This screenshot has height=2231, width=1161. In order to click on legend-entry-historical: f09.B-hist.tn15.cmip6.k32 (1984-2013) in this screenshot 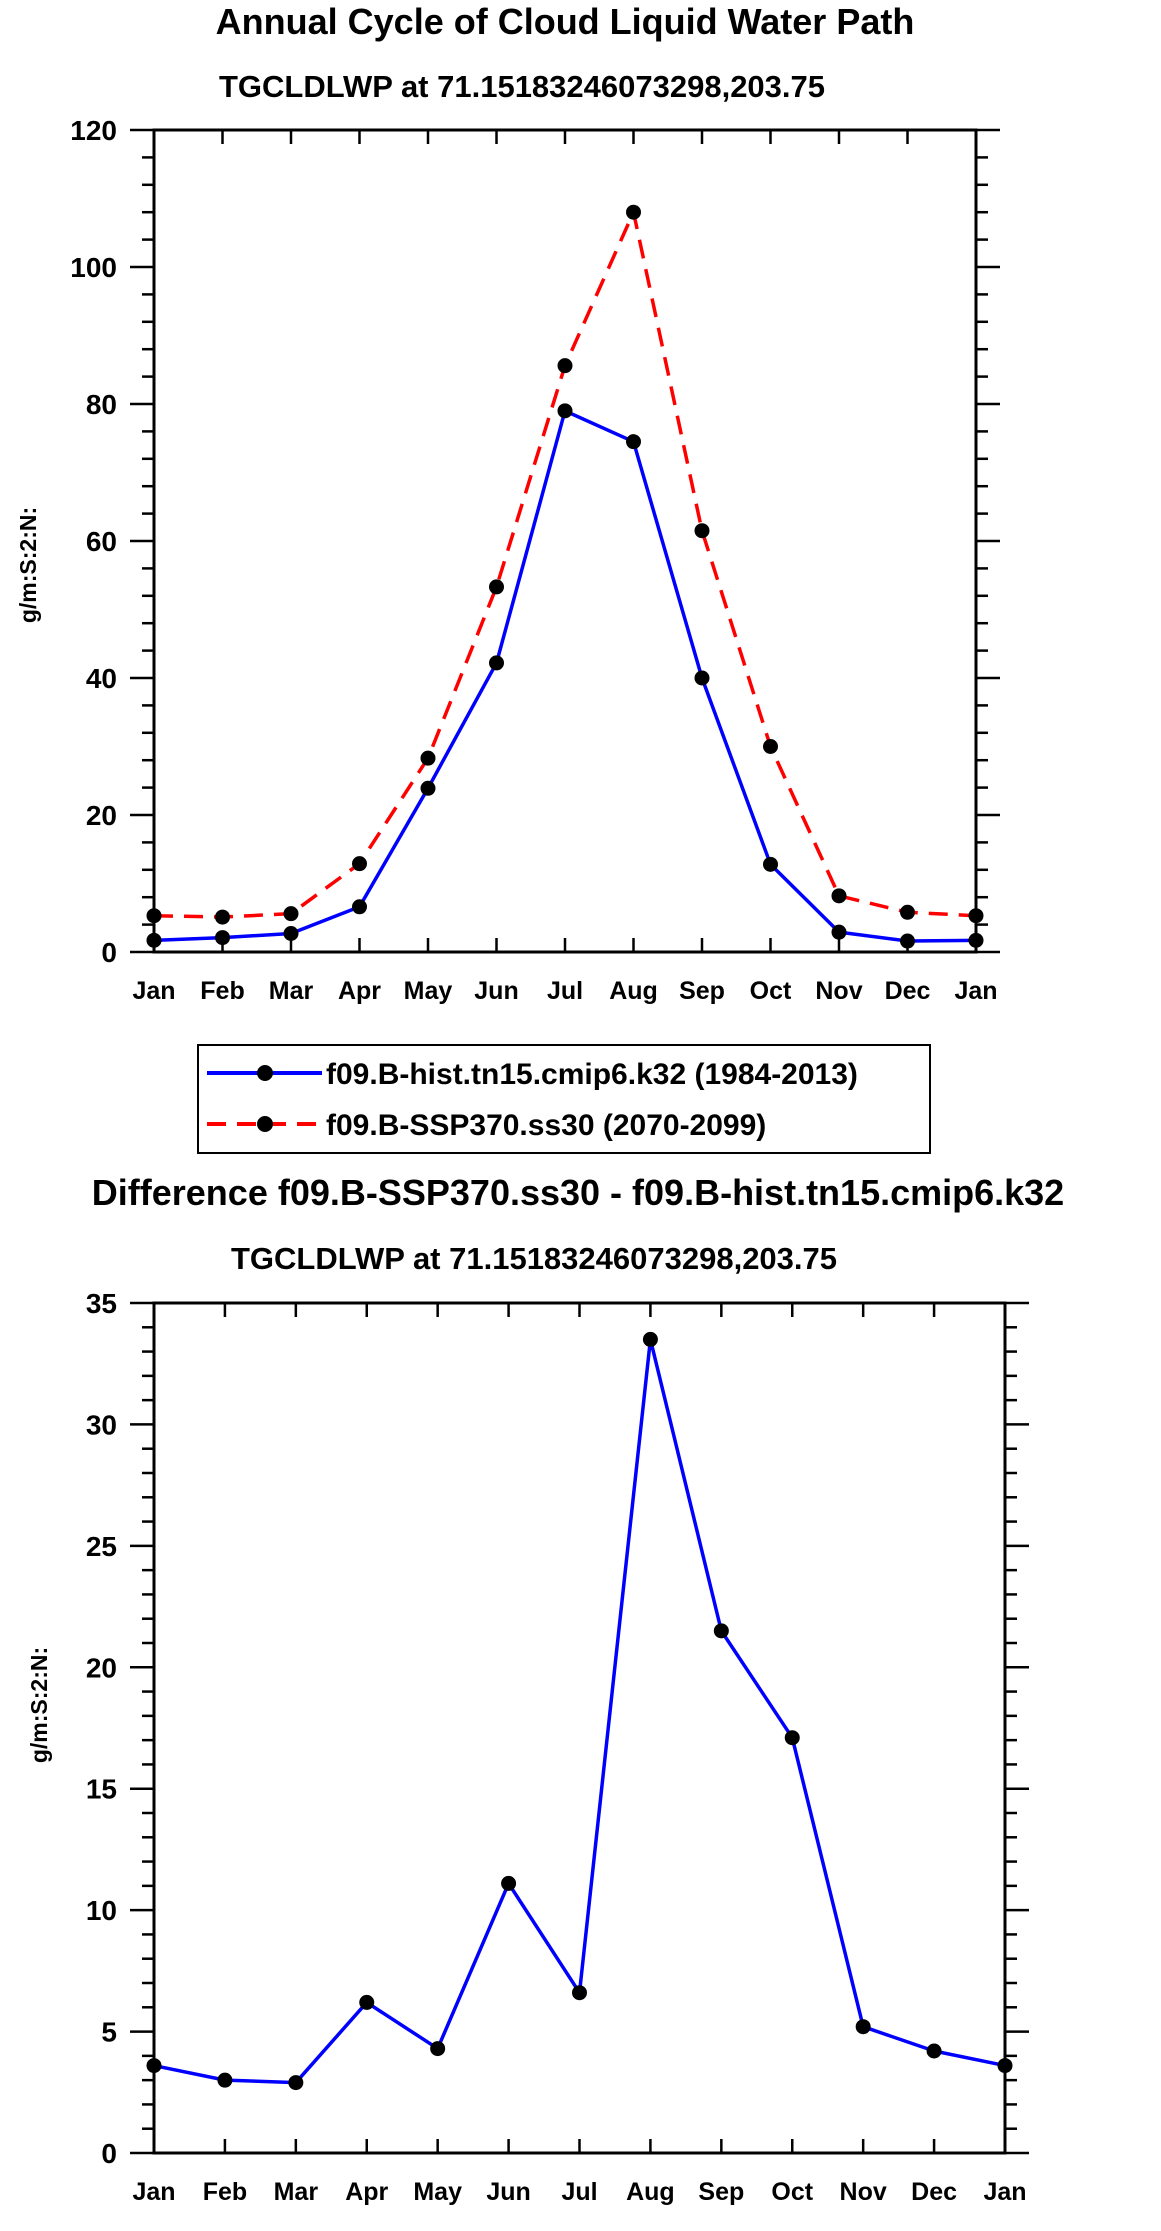, I will do `click(532, 1074)`.